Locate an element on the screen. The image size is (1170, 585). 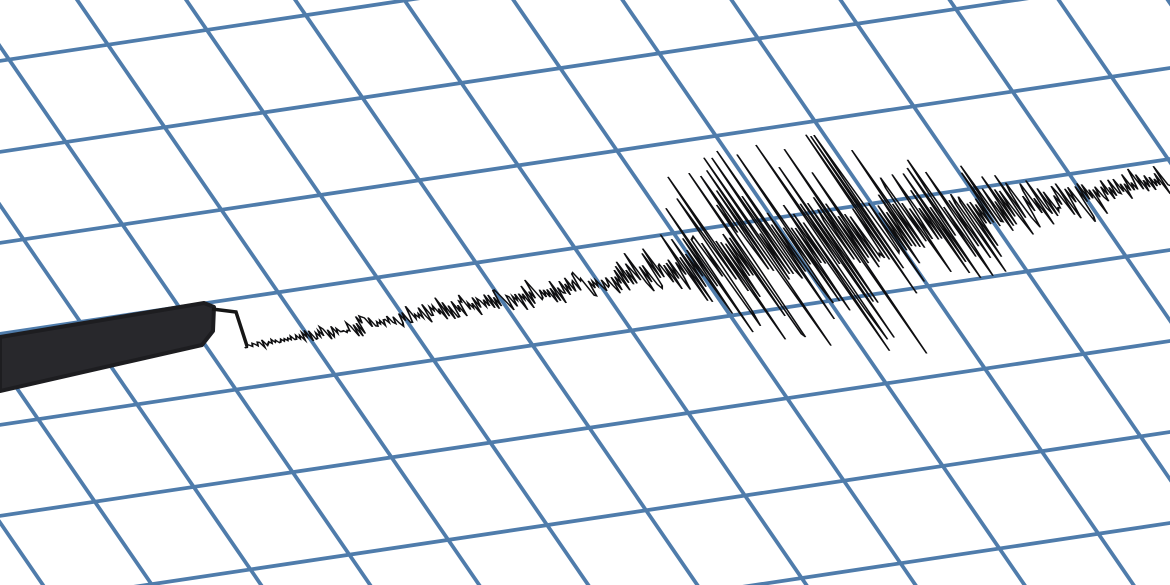
pen-arm-group is located at coordinates (124, 347).